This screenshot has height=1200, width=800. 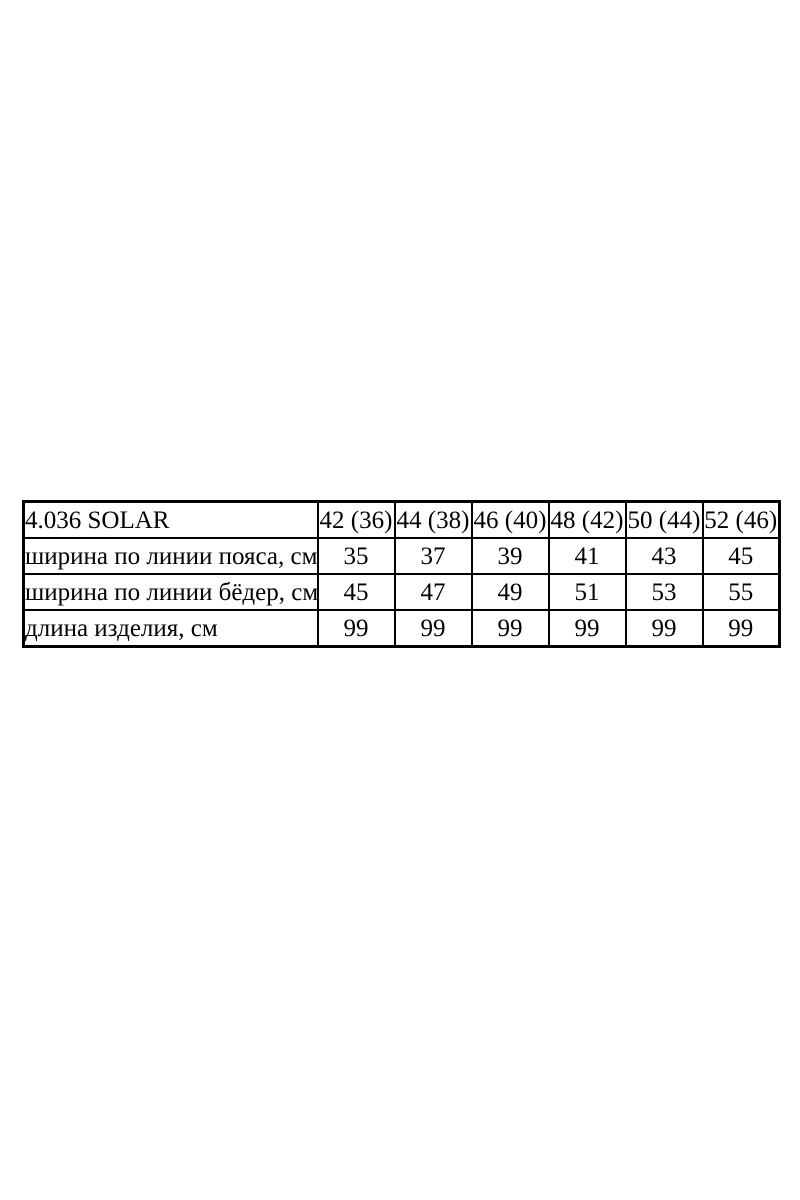 I want to click on measurement-value-cell: 43, so click(x=664, y=556).